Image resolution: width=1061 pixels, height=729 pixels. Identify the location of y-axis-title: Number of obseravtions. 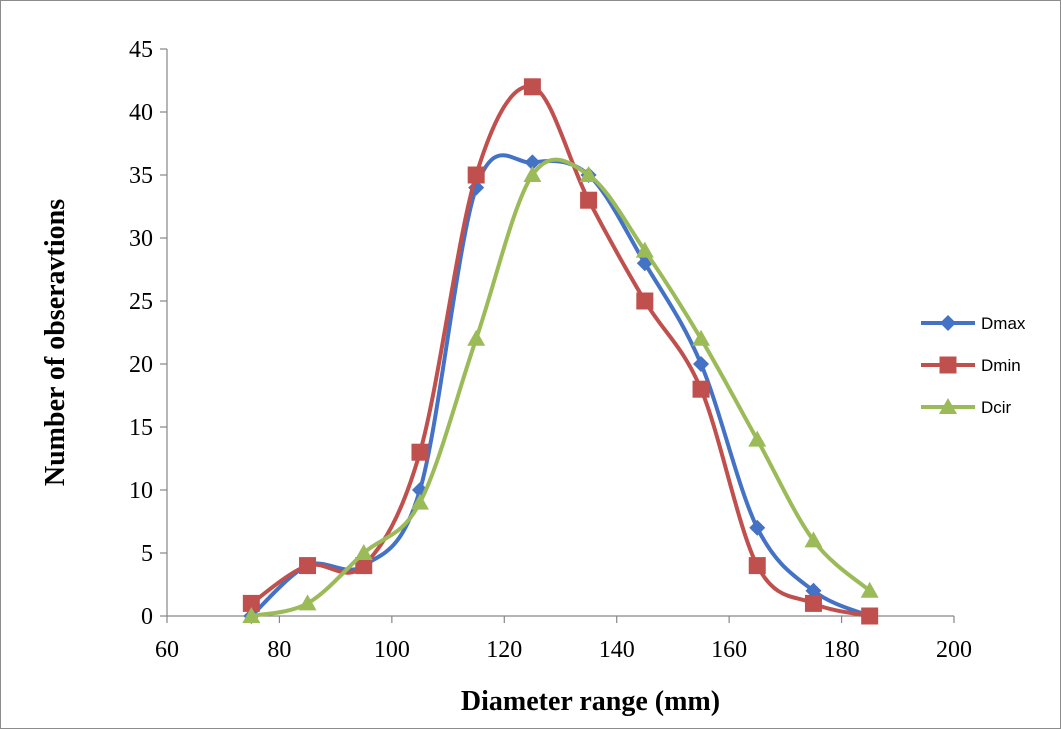
(55, 342).